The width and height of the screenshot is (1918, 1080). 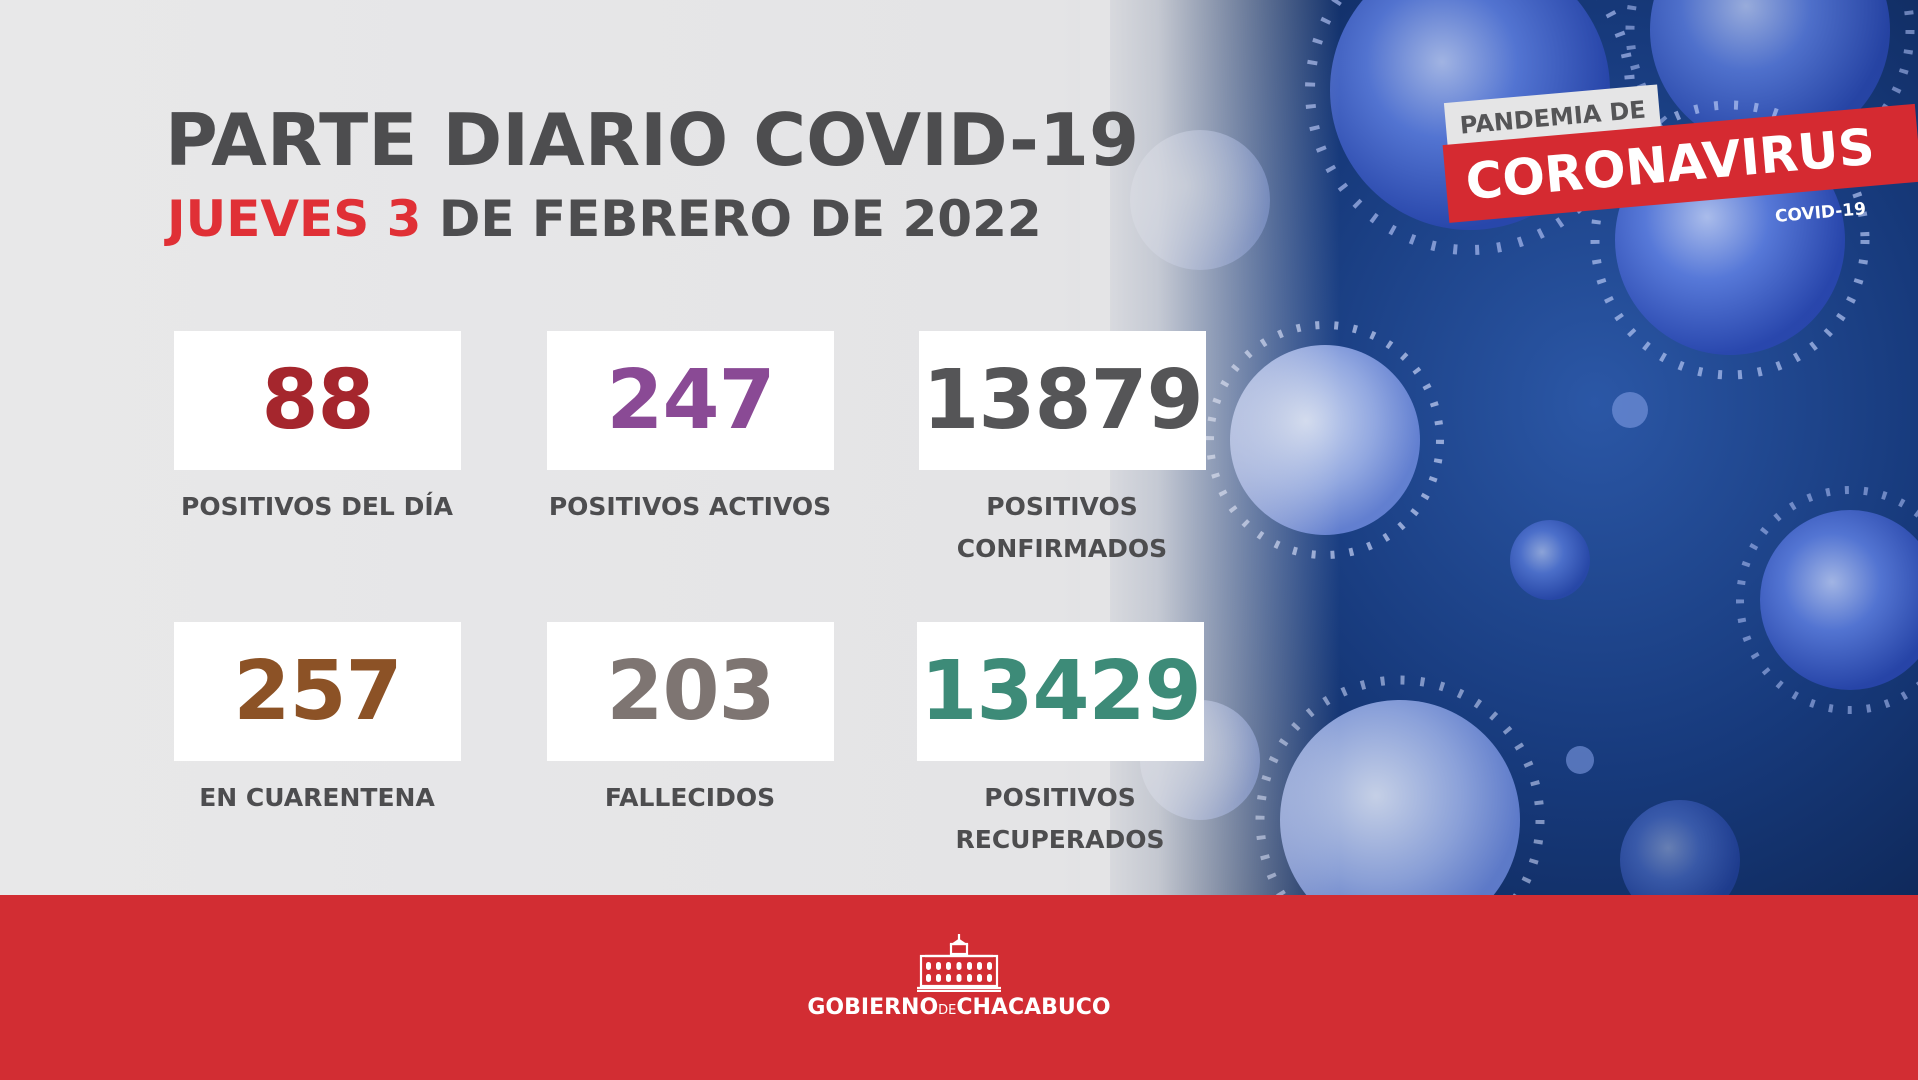 I want to click on government-building-icon, so click(x=959, y=963).